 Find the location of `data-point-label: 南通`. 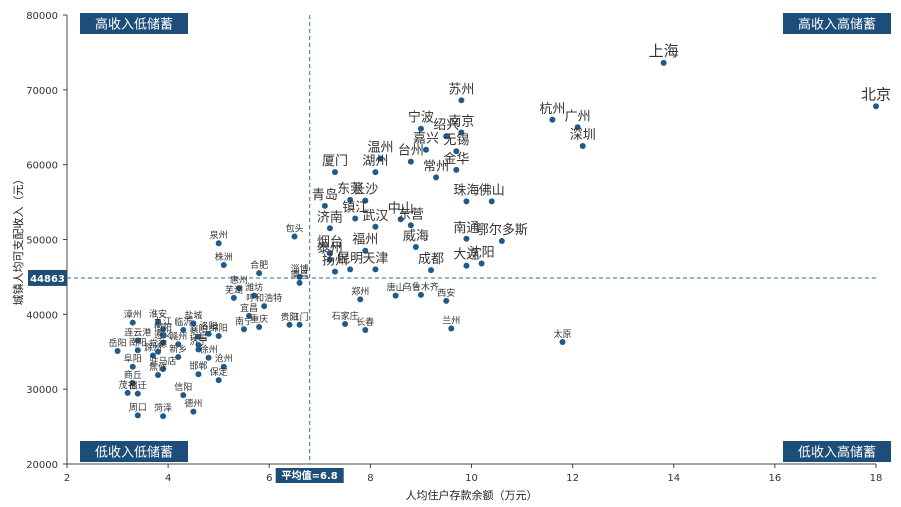

data-point-label: 南通 is located at coordinates (466, 228).